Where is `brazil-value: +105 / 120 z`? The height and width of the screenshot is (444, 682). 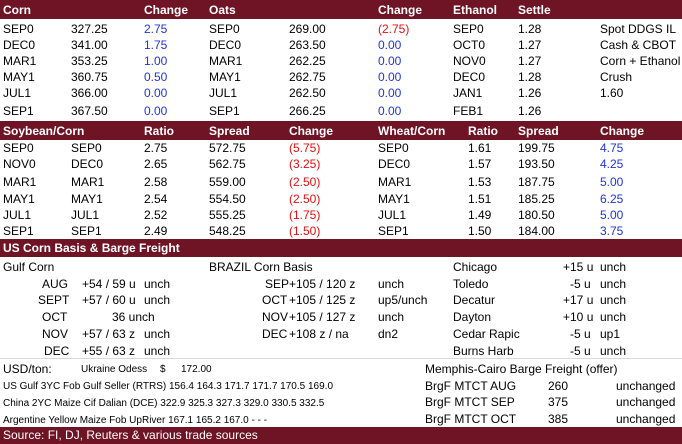 brazil-value: +105 / 120 z is located at coordinates (322, 284).